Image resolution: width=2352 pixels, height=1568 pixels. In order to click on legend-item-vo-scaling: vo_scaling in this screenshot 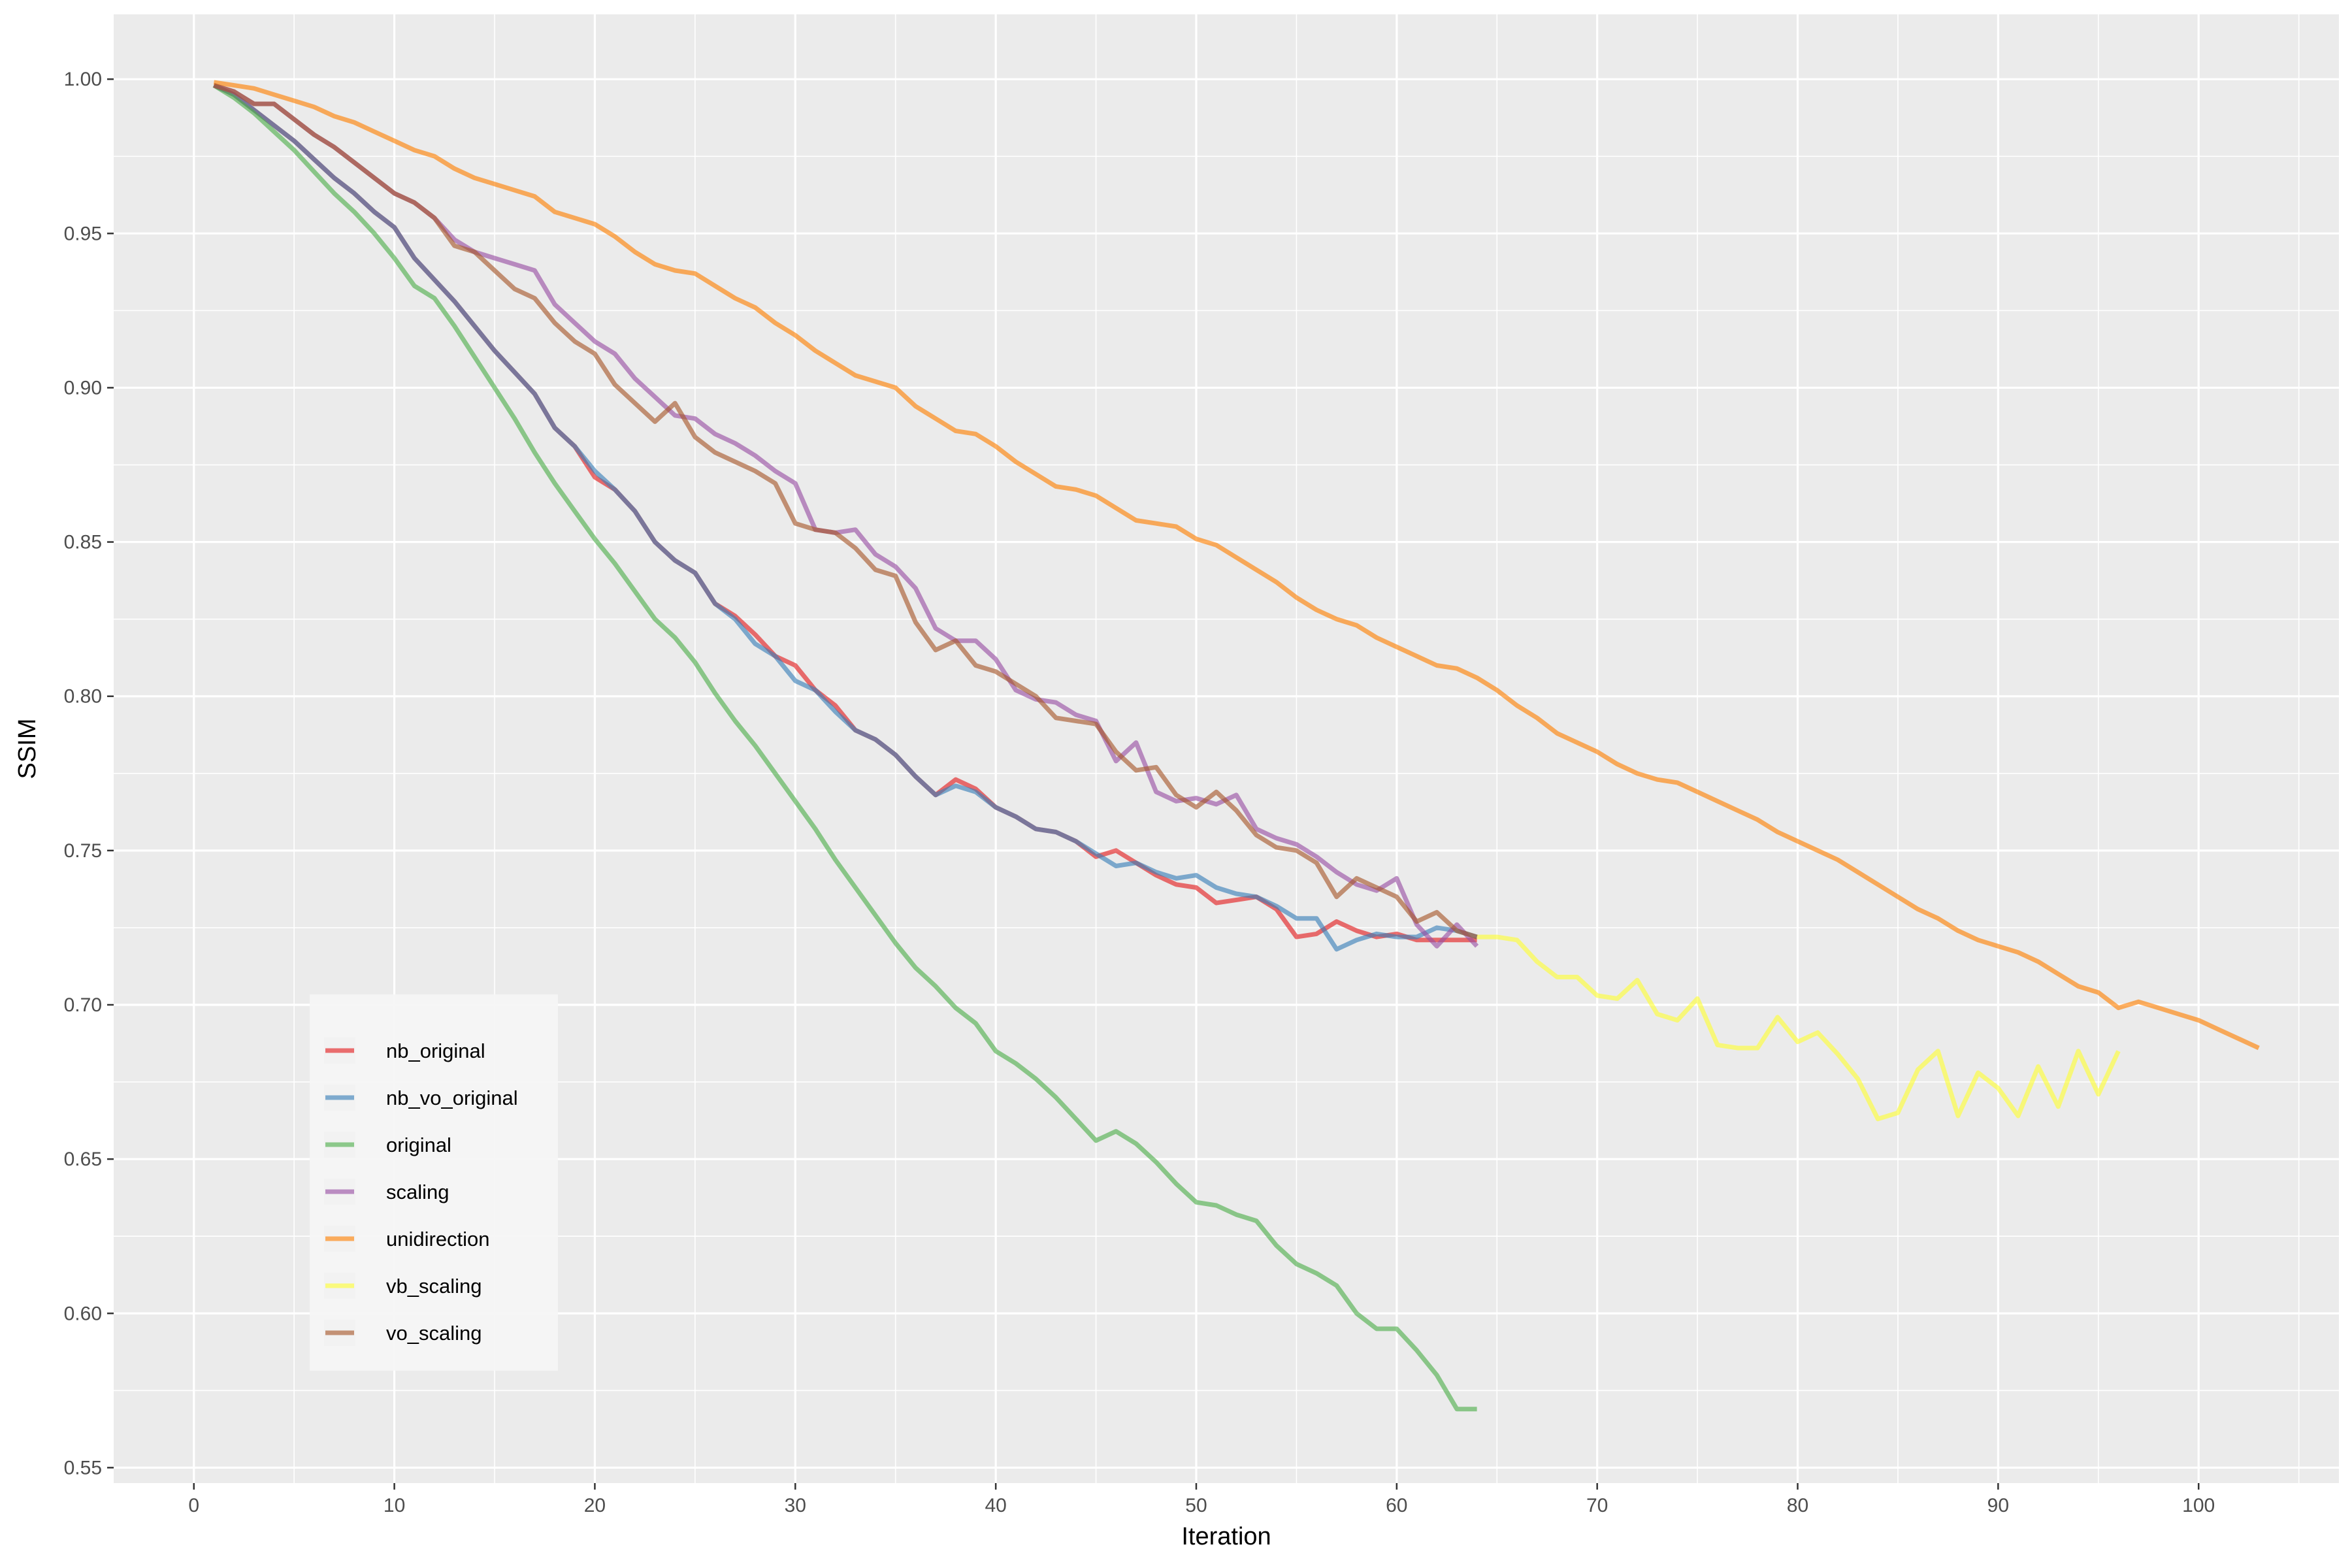, I will do `click(403, 1333)`.